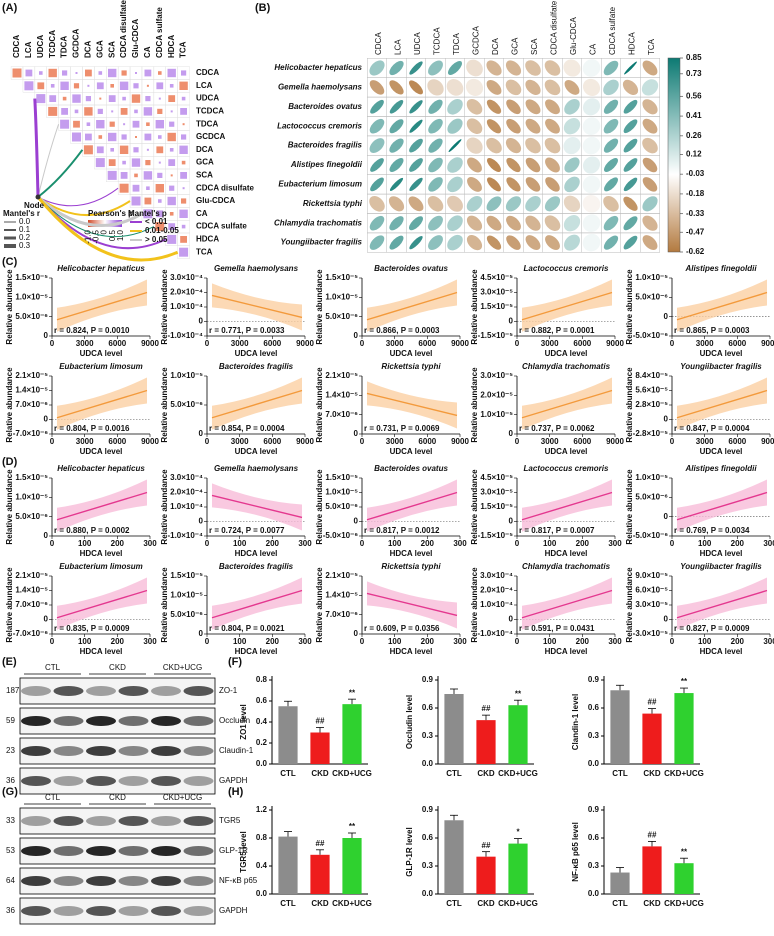  What do you see at coordinates (318, 222) in the screenshot?
I see `row-label: Chlamydia trachomatis` at bounding box center [318, 222].